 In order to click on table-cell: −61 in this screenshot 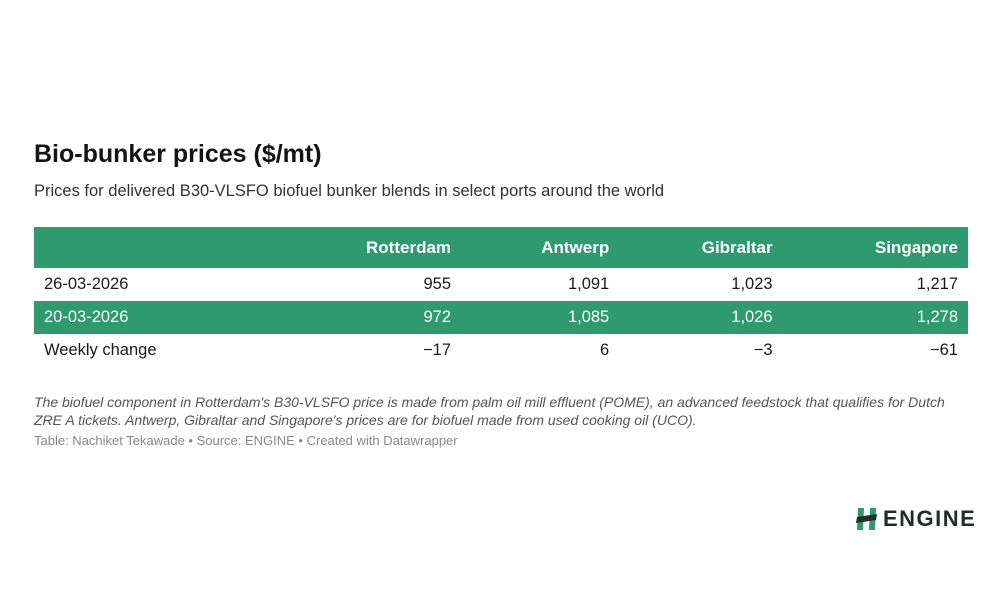, I will do `click(944, 350)`.